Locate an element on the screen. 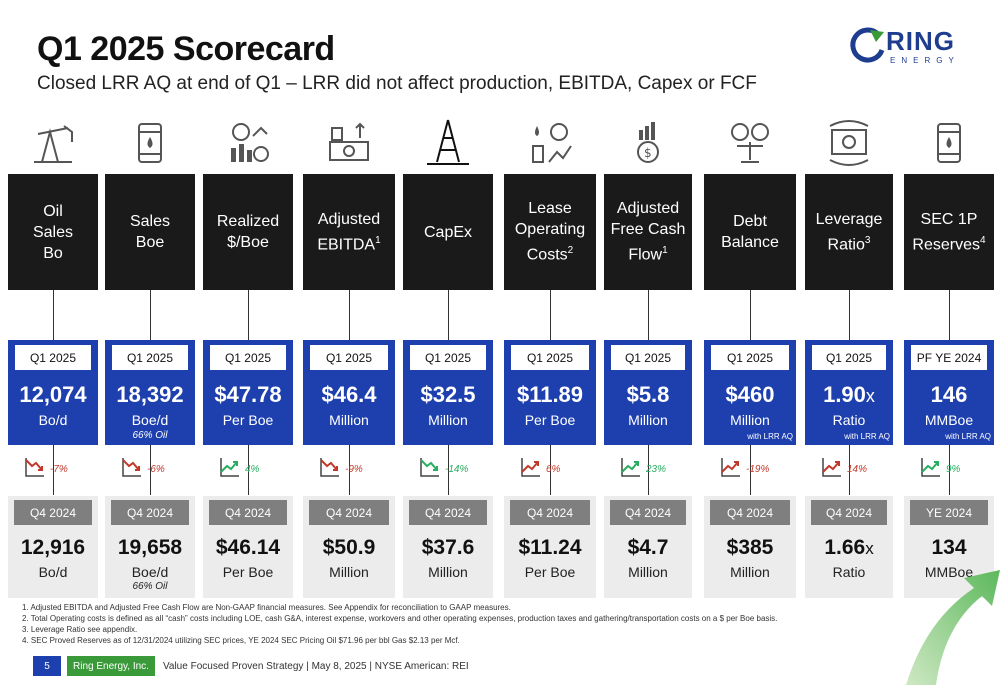  footnote: 3. Leverage Ratio see appendix. is located at coordinates (80, 629).